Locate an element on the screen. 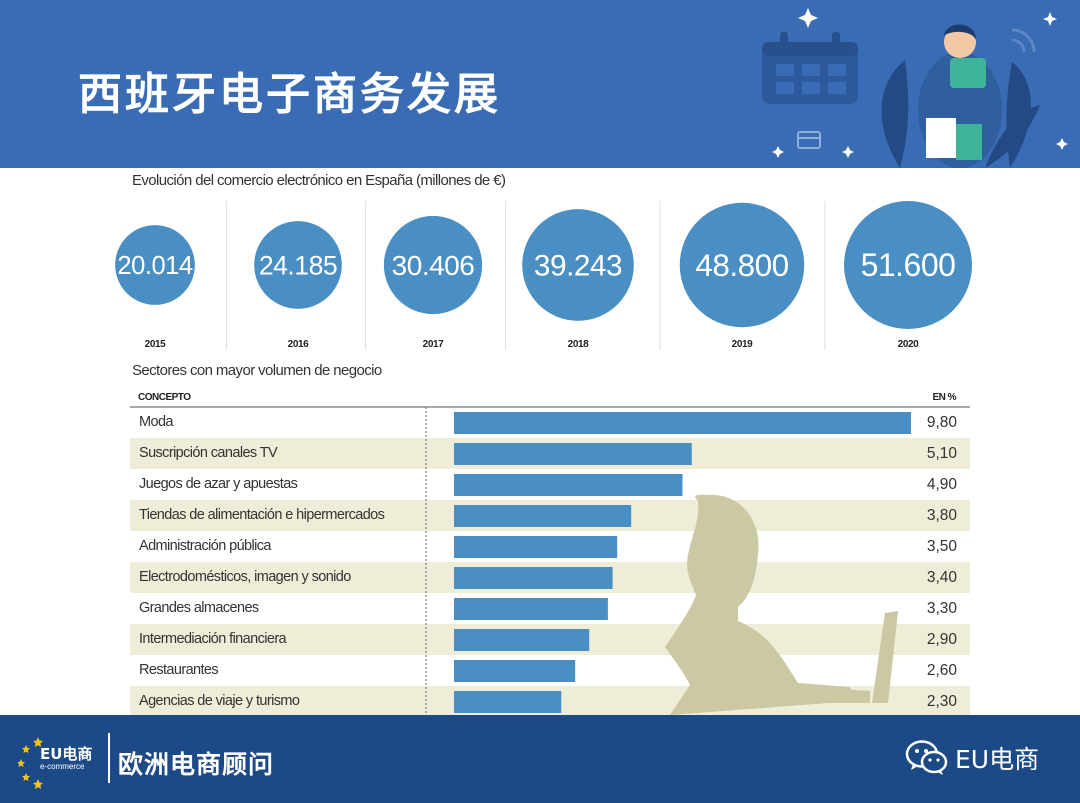  sector-value-label: 2,90 is located at coordinates (942, 639).